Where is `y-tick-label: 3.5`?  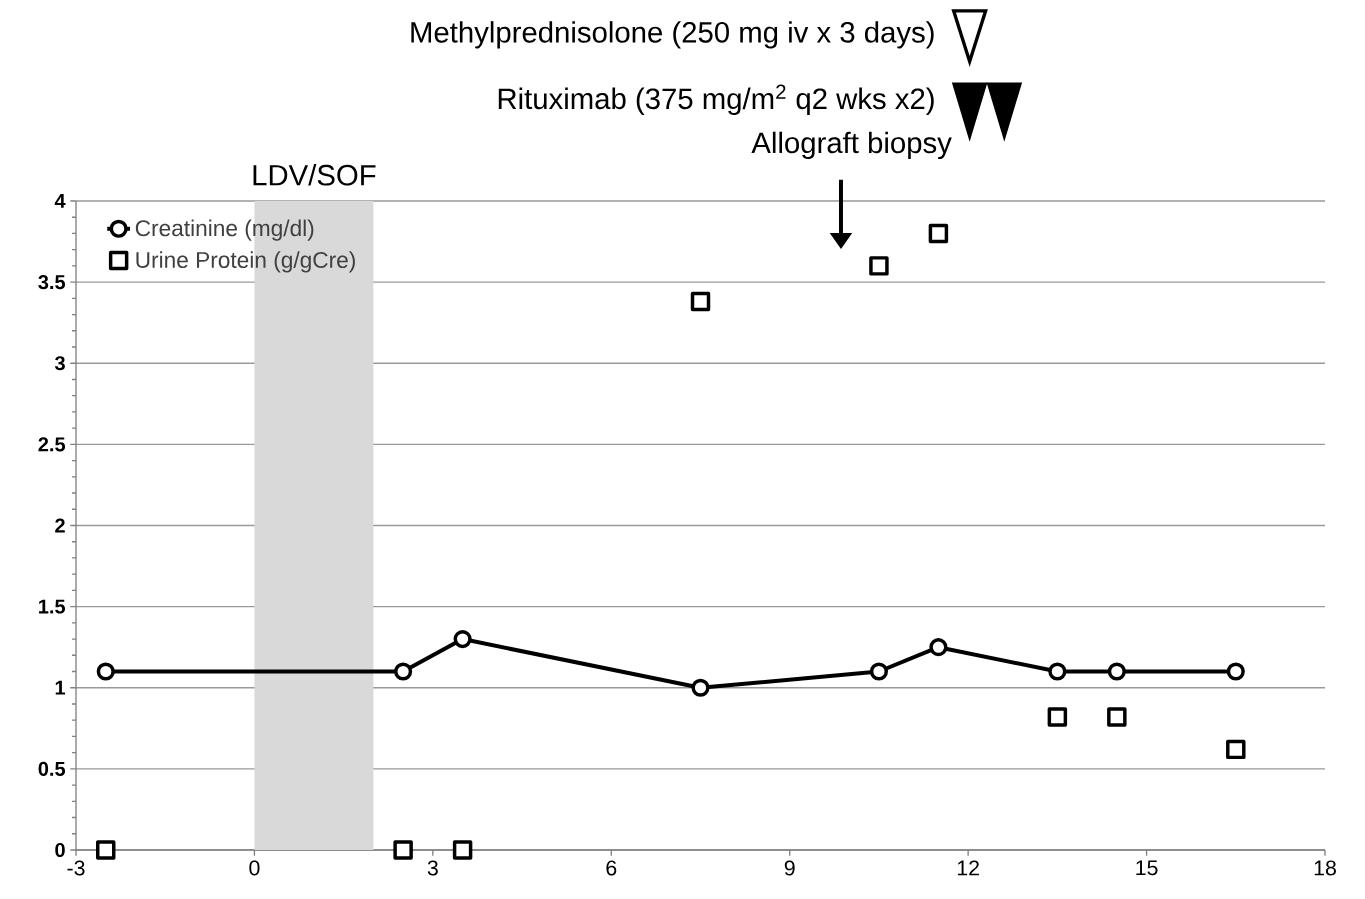
y-tick-label: 3.5 is located at coordinates (52, 282).